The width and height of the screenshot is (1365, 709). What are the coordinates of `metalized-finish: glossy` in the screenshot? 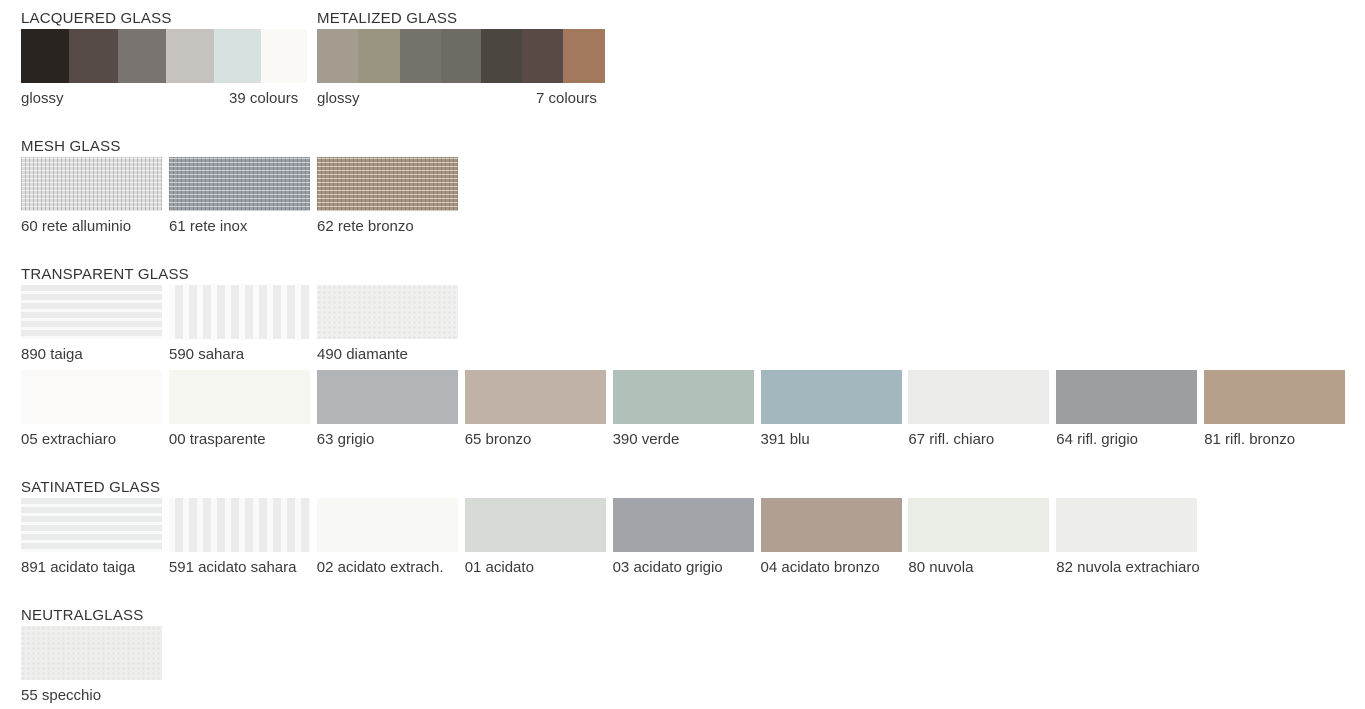 It's located at (338, 98).